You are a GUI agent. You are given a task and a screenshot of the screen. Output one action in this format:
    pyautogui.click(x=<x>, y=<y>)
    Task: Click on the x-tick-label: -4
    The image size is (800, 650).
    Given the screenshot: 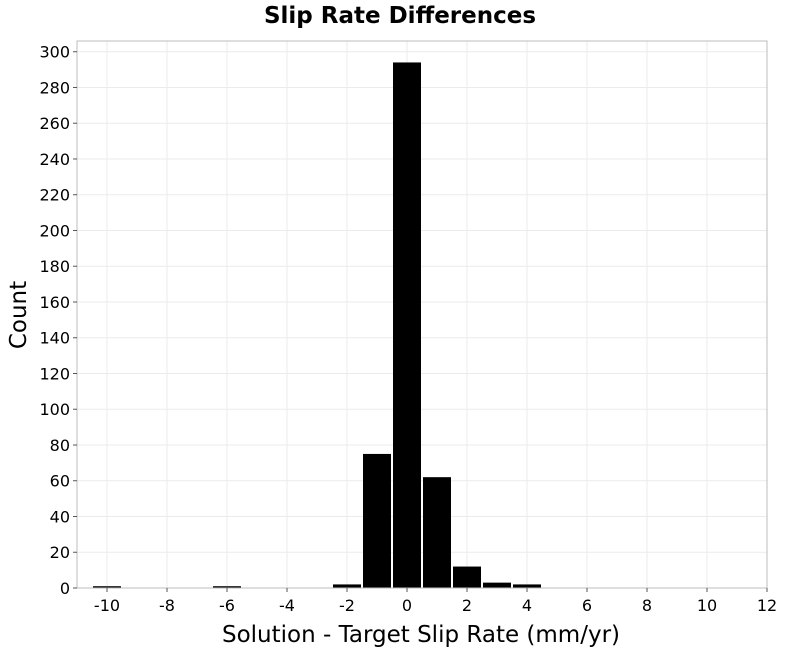 What is the action you would take?
    pyautogui.click(x=287, y=605)
    